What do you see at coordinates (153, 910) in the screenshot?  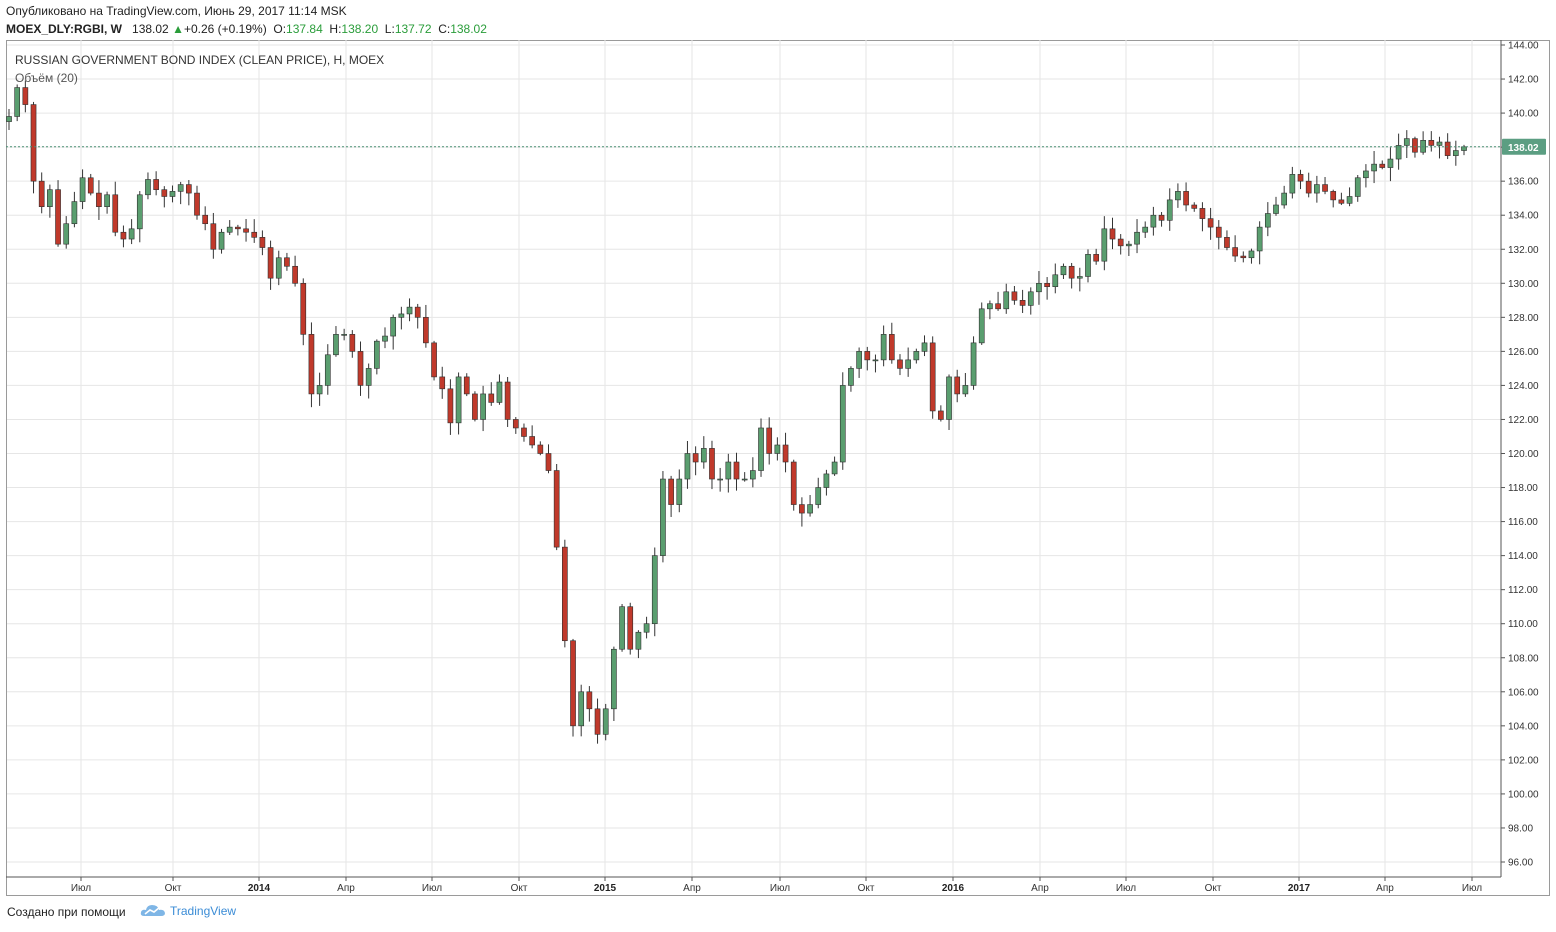 I see `tradingview-cloud-icon` at bounding box center [153, 910].